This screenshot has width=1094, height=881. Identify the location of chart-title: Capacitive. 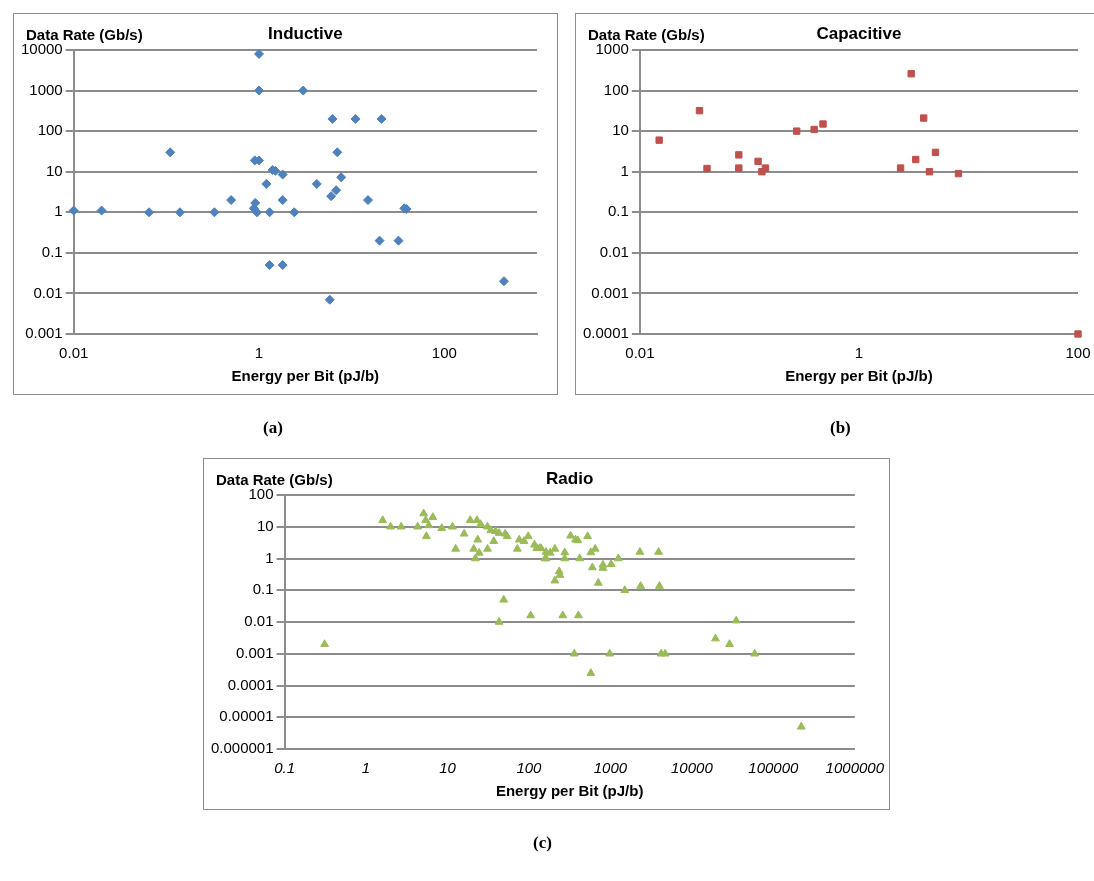
(859, 33).